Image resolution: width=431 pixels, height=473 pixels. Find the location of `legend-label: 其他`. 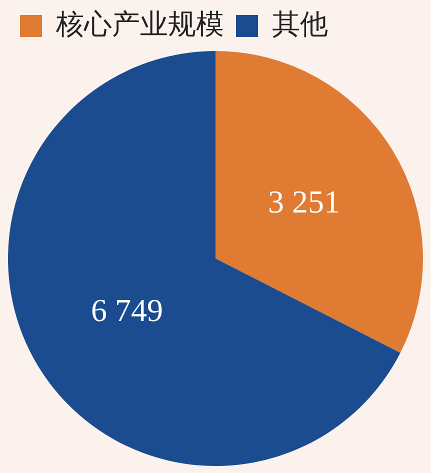

legend-label: 其他 is located at coordinates (300, 23).